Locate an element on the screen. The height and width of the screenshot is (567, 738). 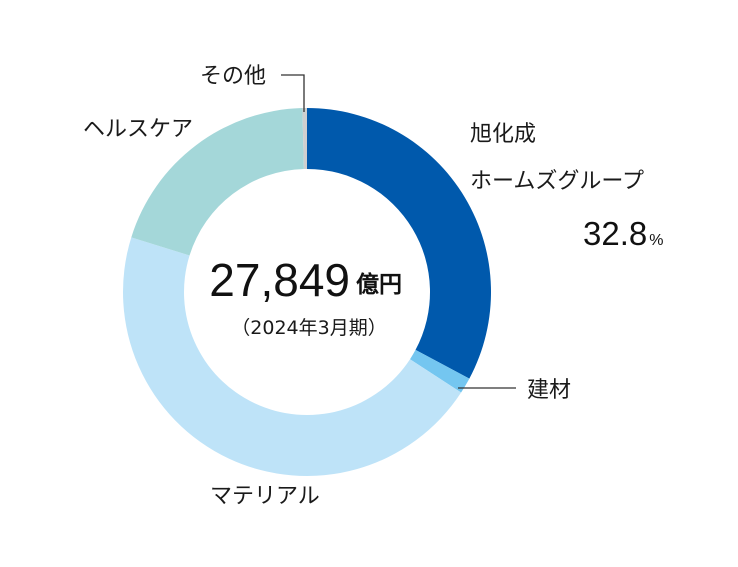
center-period: （2024年3月期） is located at coordinates (308, 328).